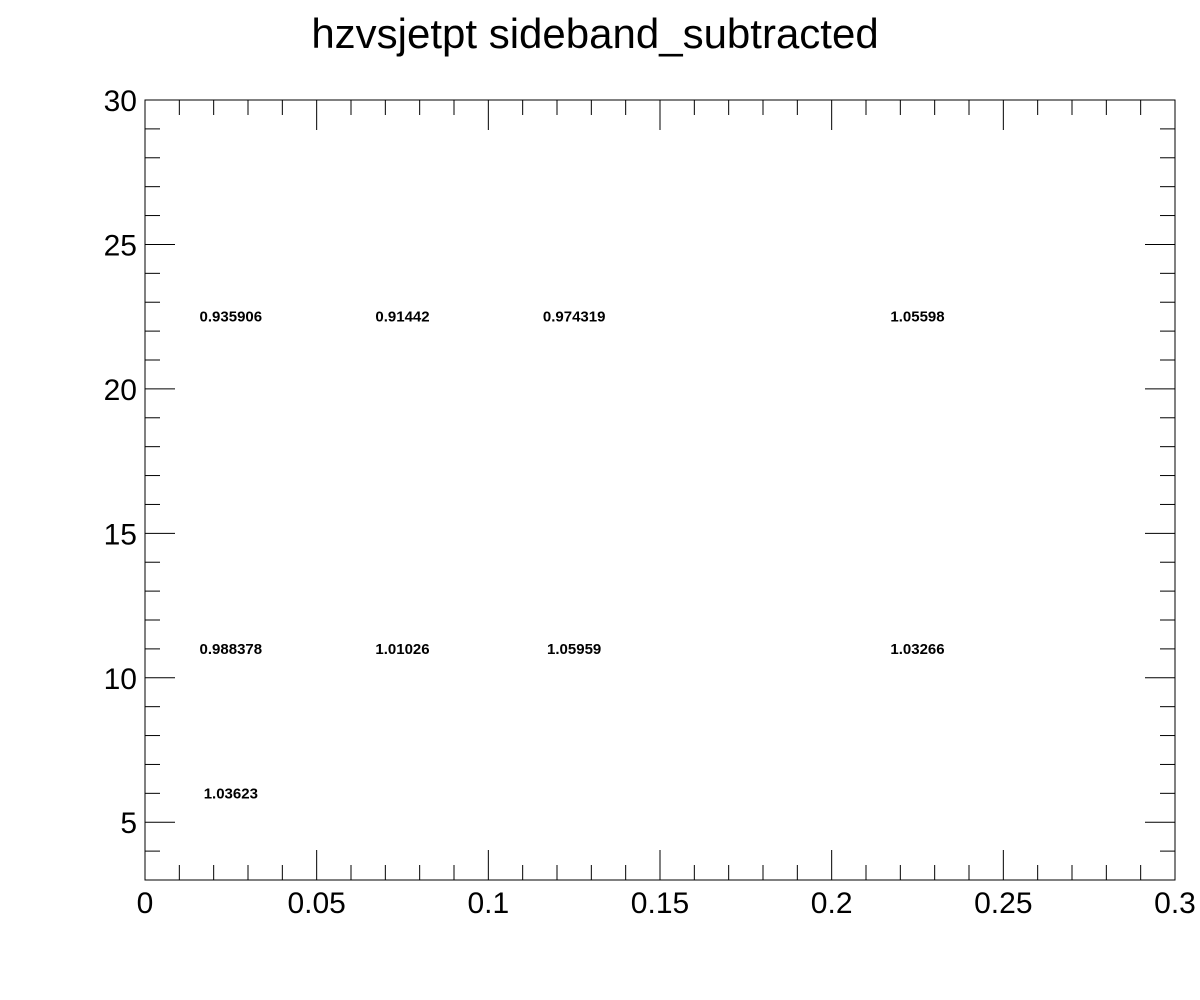 Image resolution: width=1200 pixels, height=1000 pixels. What do you see at coordinates (832, 903) in the screenshot?
I see `x-tick-label: 0.2` at bounding box center [832, 903].